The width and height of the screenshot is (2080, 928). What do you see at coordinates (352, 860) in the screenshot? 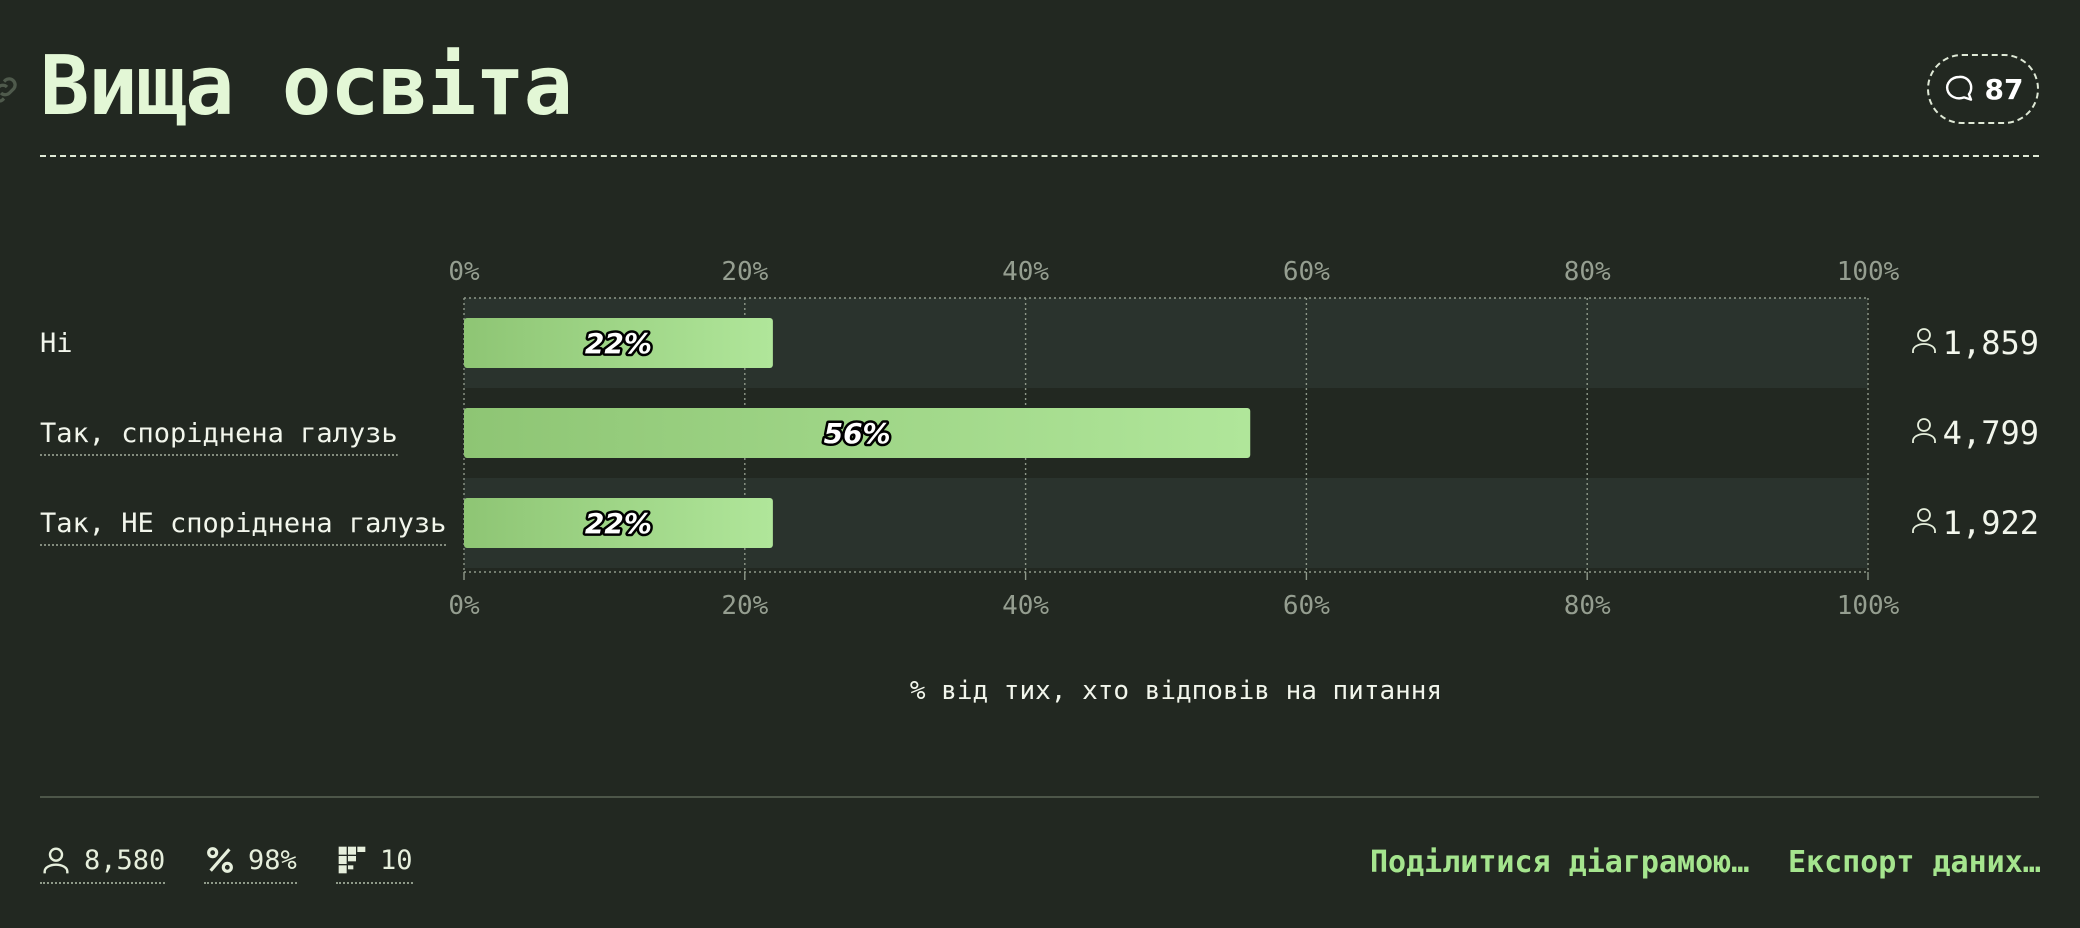
I see `questions-icon` at bounding box center [352, 860].